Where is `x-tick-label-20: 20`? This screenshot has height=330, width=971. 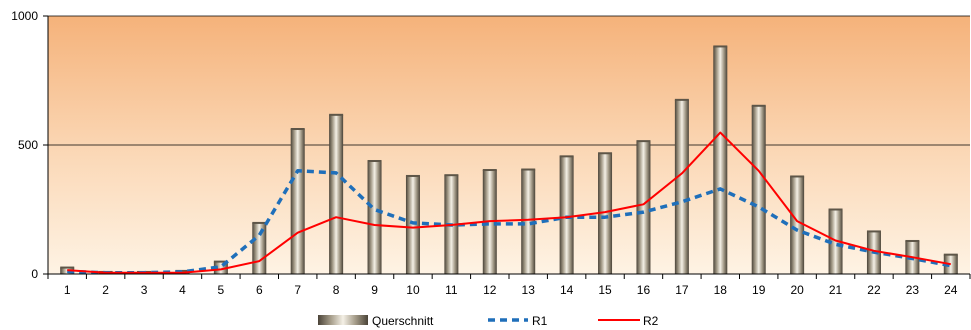 x-tick-label-20: 20 is located at coordinates (797, 290).